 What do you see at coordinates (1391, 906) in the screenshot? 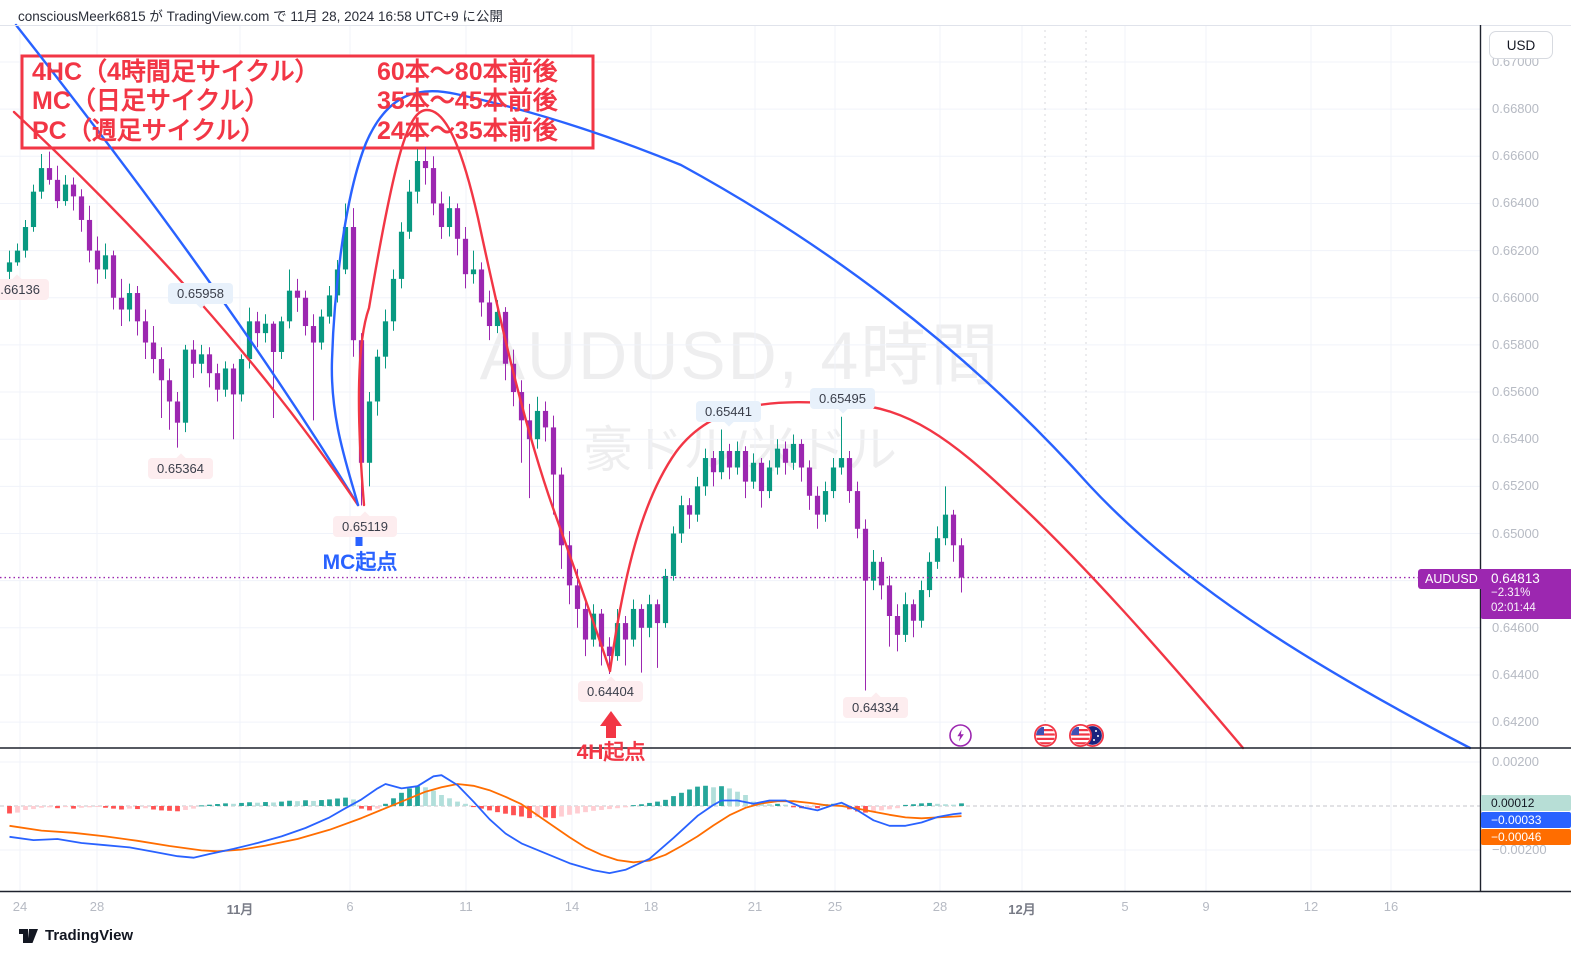
I see `time-axis-tick: 16` at bounding box center [1391, 906].